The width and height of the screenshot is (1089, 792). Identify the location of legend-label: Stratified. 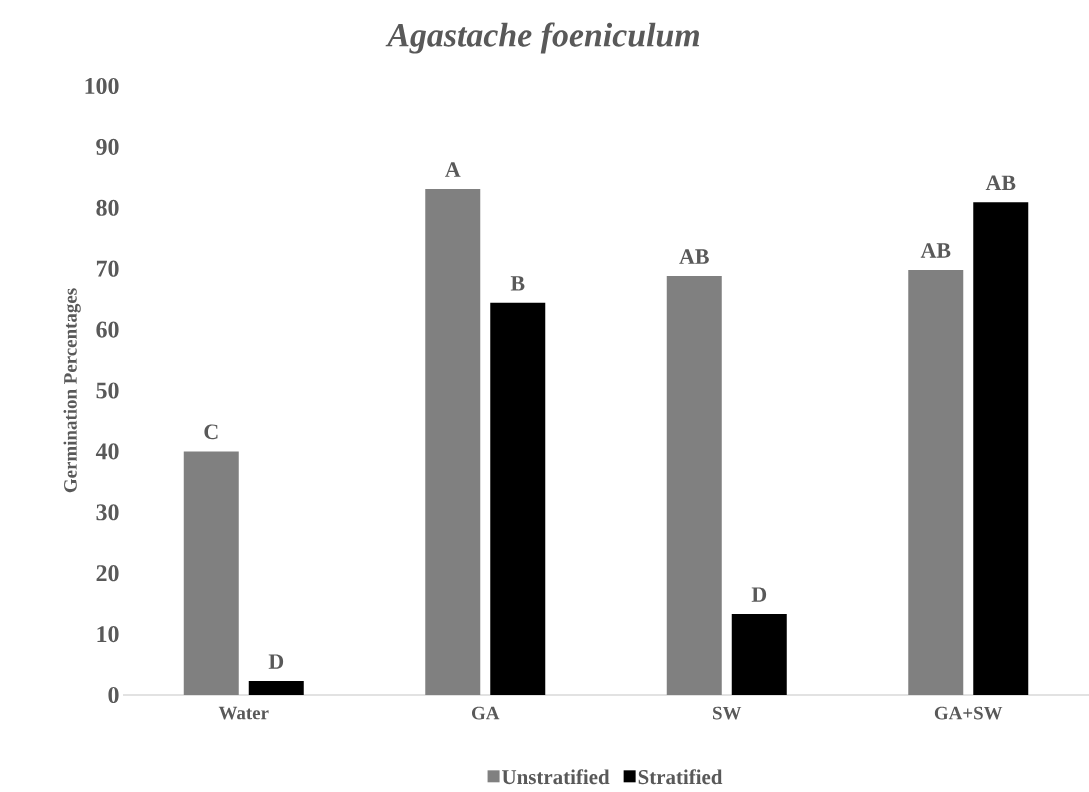
(680, 777).